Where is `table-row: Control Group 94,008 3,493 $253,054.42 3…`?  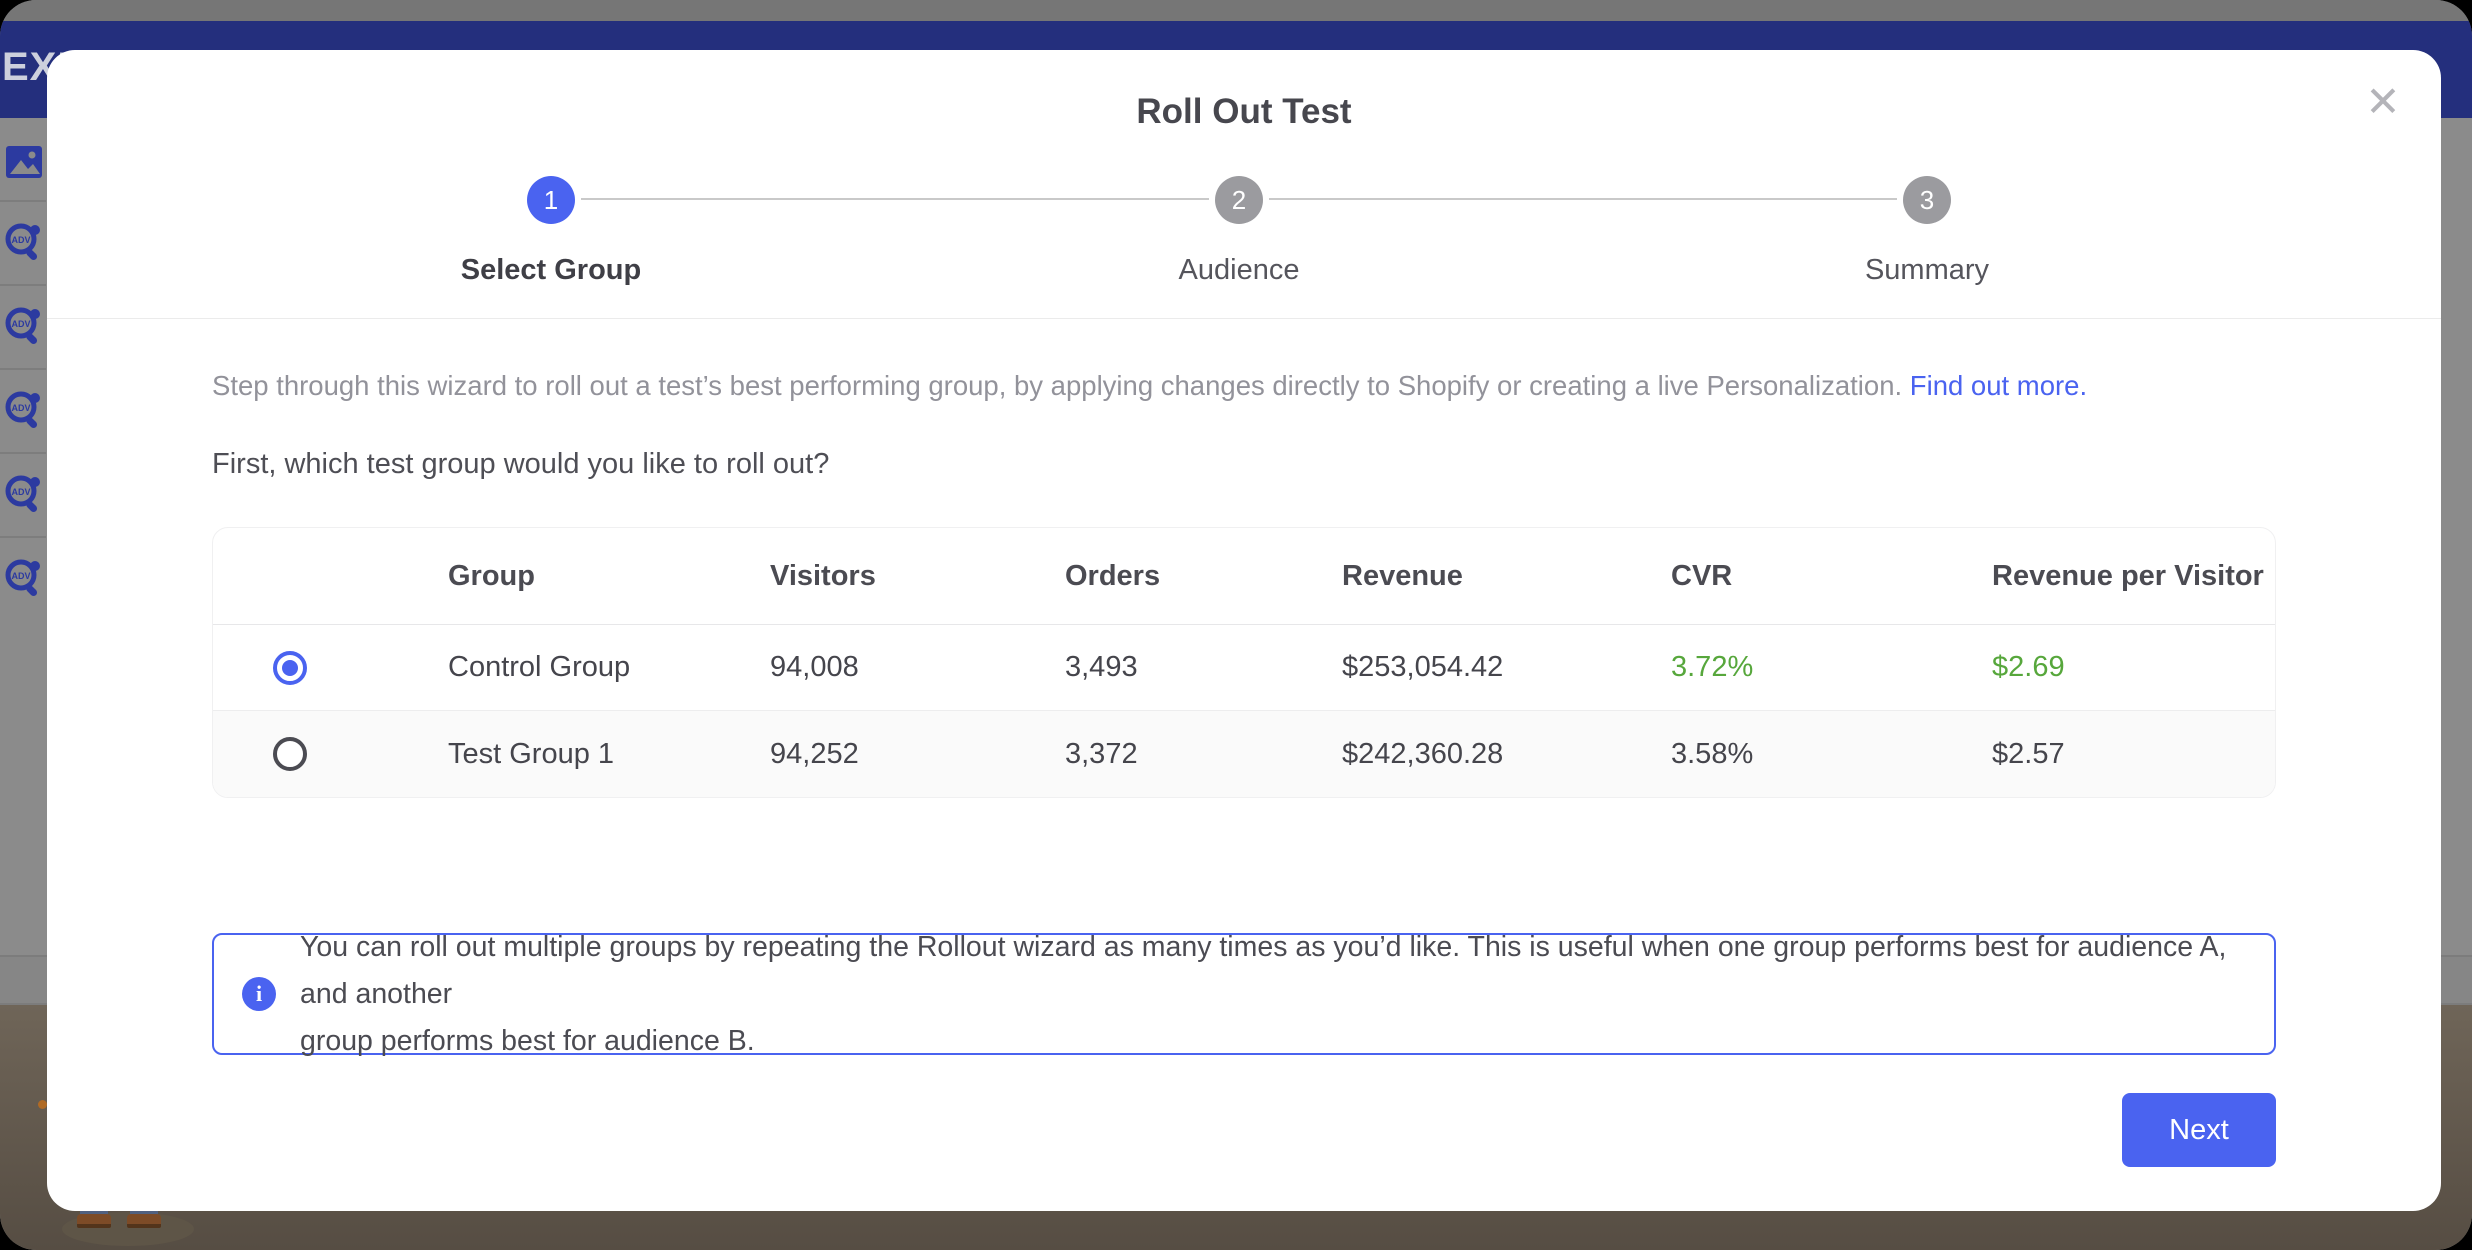
table-row: Control Group 94,008 3,493 $253,054.42 3… is located at coordinates (1244, 668).